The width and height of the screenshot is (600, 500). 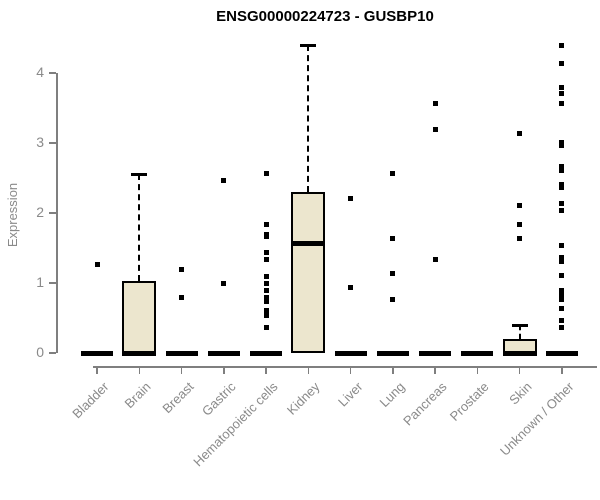 I want to click on category-label: Unknown / Other, so click(x=536, y=419).